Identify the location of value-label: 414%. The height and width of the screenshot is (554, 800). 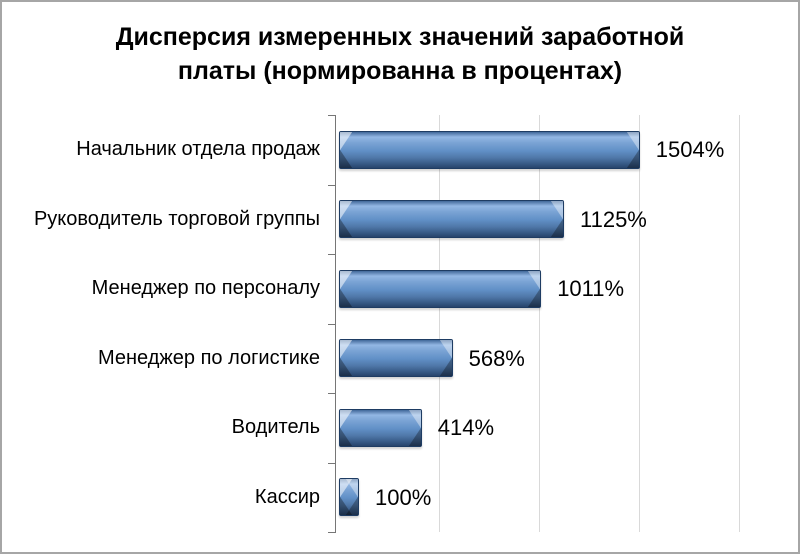
(466, 427).